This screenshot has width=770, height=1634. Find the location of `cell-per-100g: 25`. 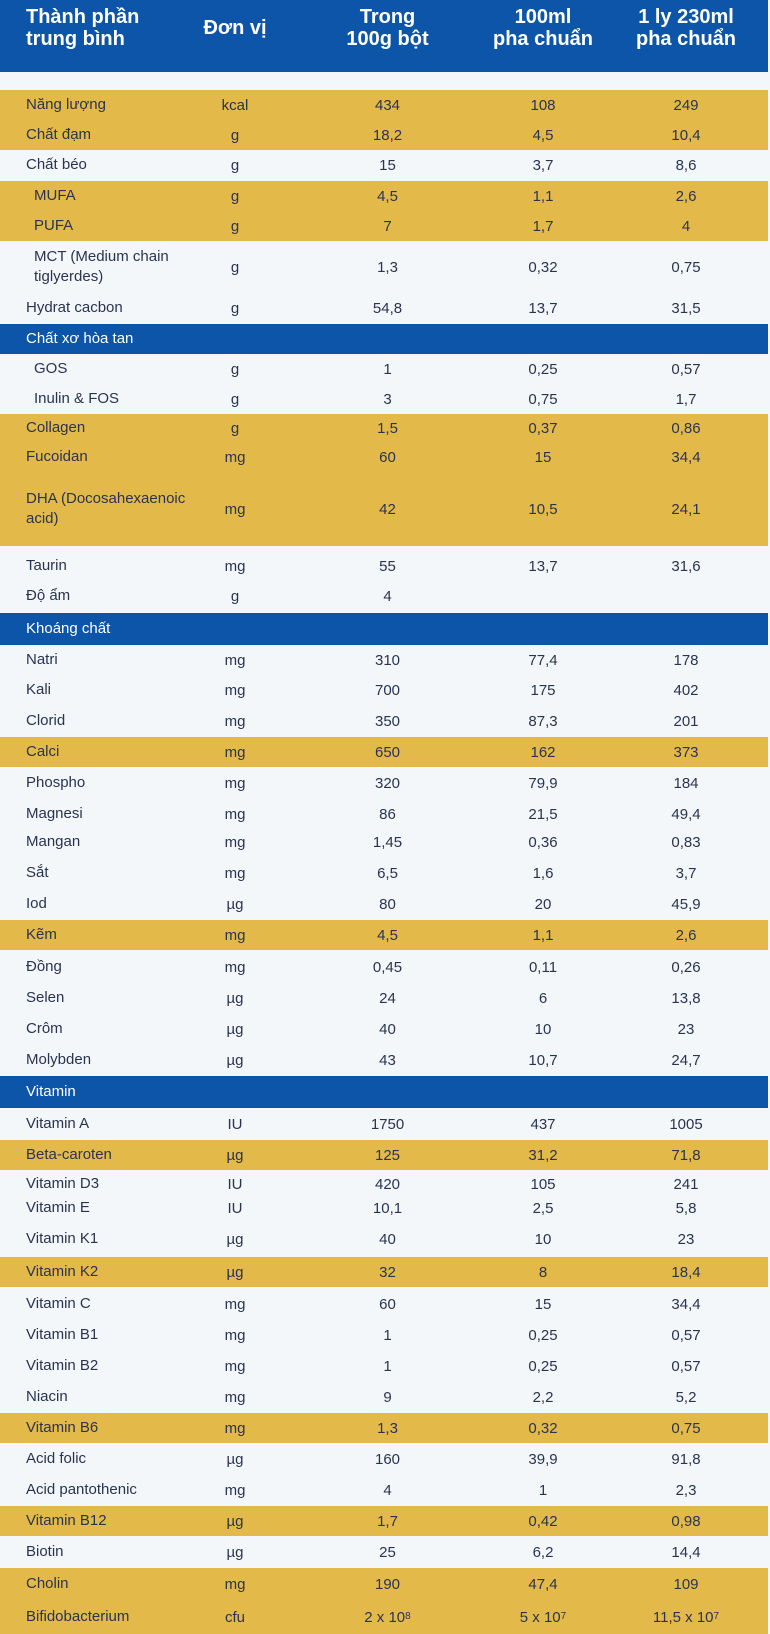

cell-per-100g: 25 is located at coordinates (387, 1552).